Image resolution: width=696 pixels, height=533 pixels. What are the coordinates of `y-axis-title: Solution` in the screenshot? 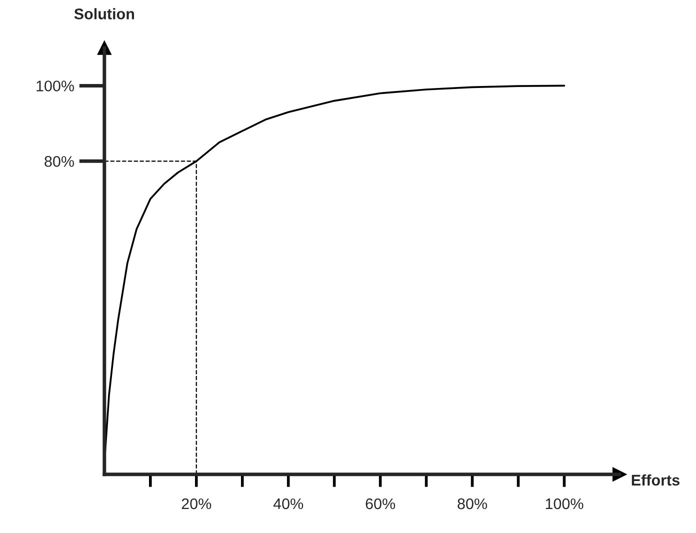 It's located at (104, 14).